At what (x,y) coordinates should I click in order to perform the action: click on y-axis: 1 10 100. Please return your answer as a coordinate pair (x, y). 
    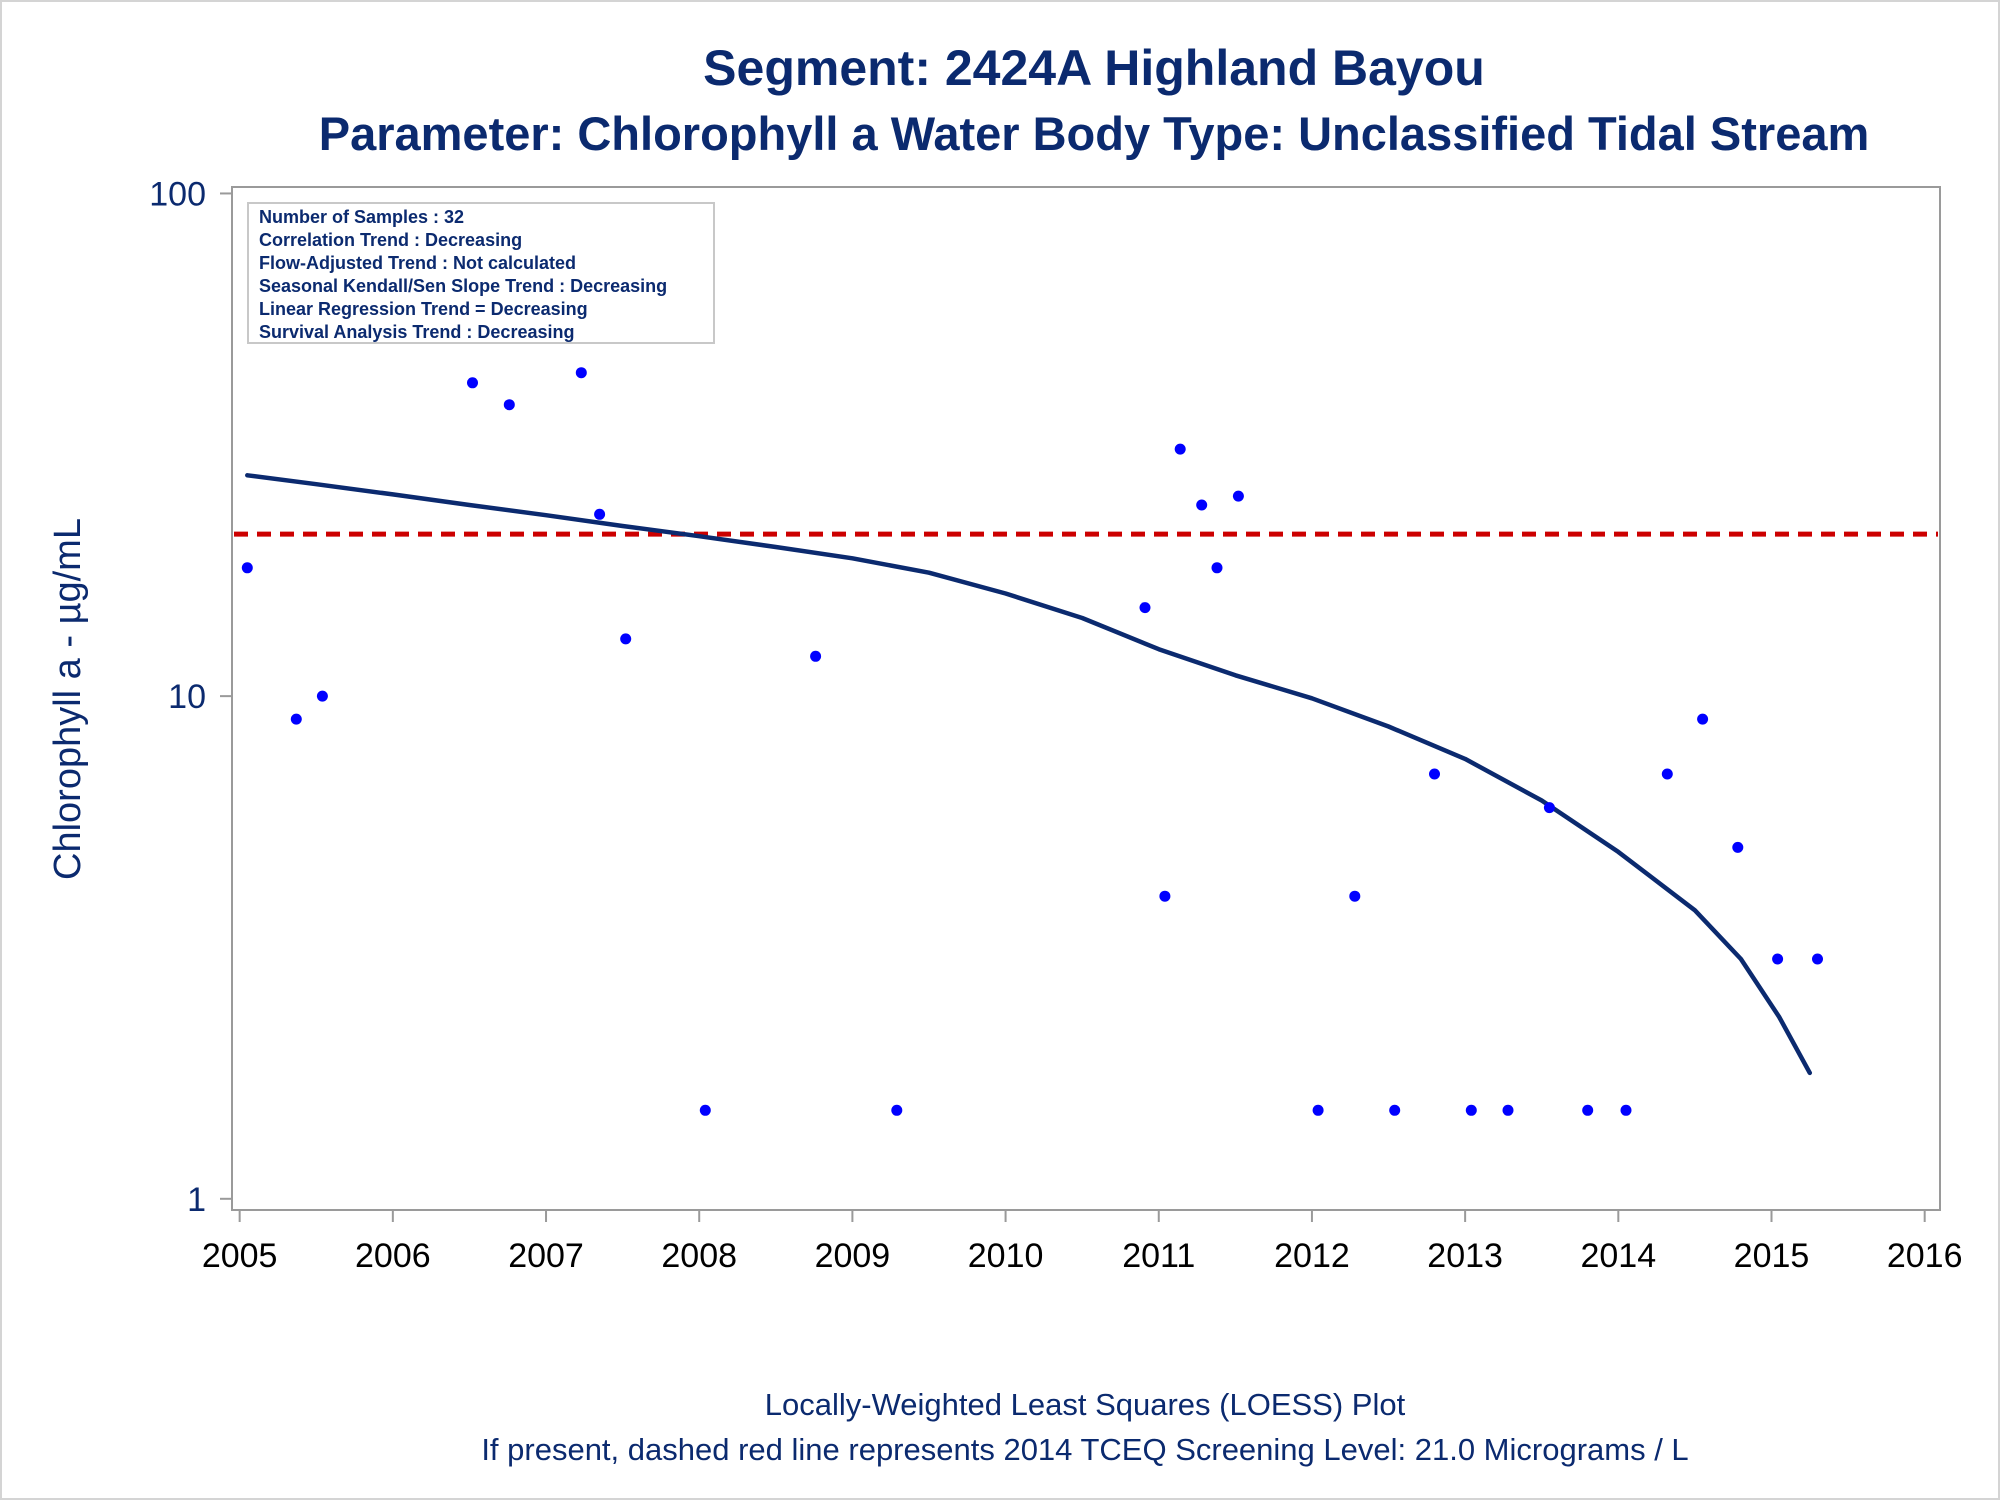
    Looking at the image, I should click on (190, 697).